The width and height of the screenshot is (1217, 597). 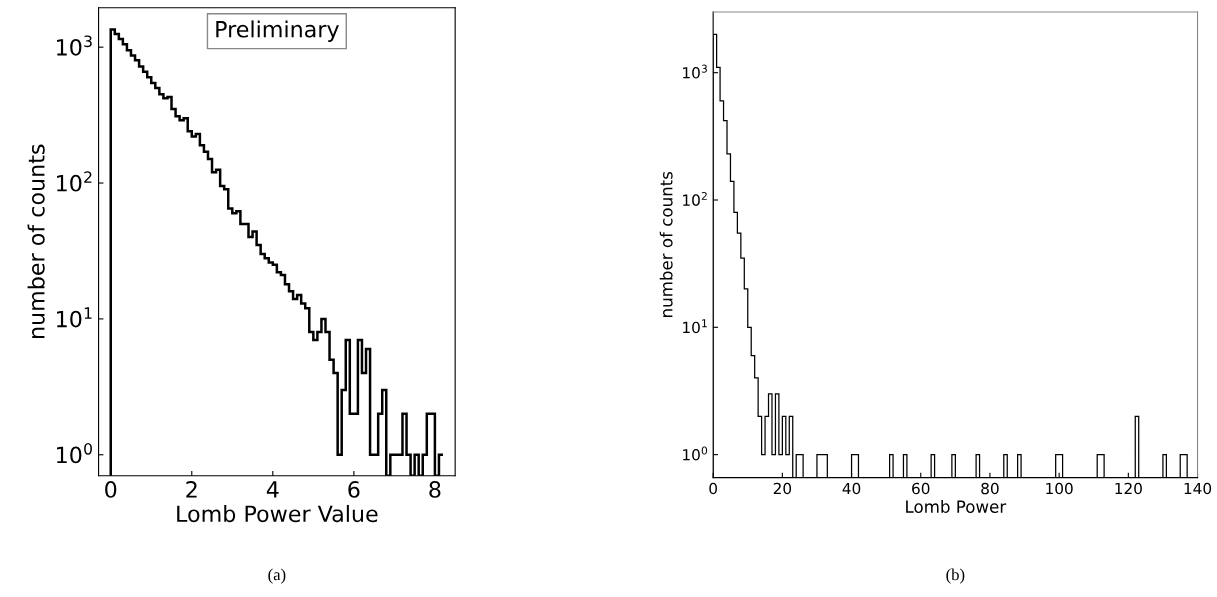 What do you see at coordinates (277, 576) in the screenshot?
I see `text: (a)` at bounding box center [277, 576].